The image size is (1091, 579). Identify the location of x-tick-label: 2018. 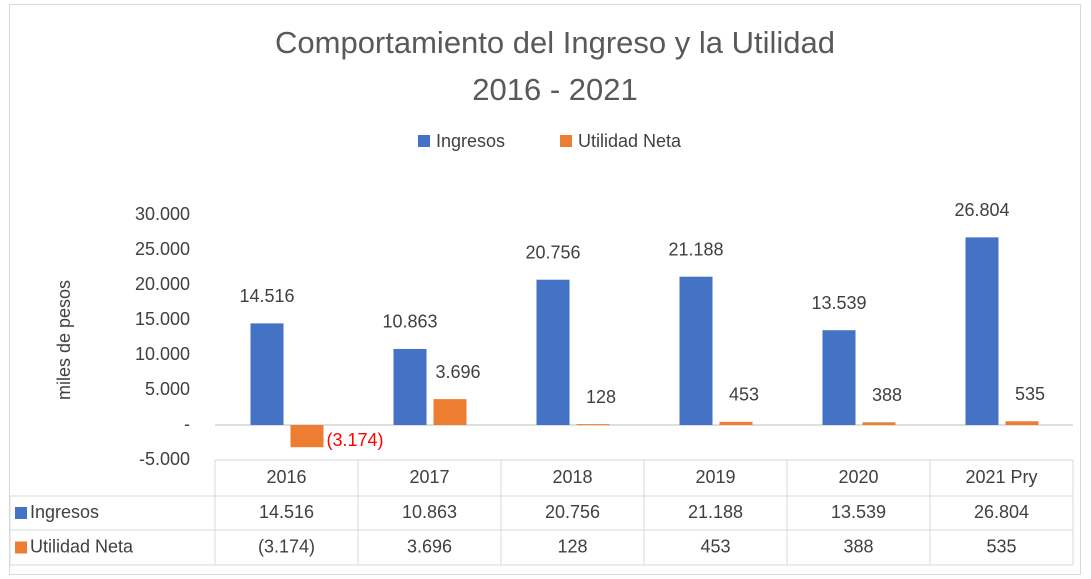
(572, 477).